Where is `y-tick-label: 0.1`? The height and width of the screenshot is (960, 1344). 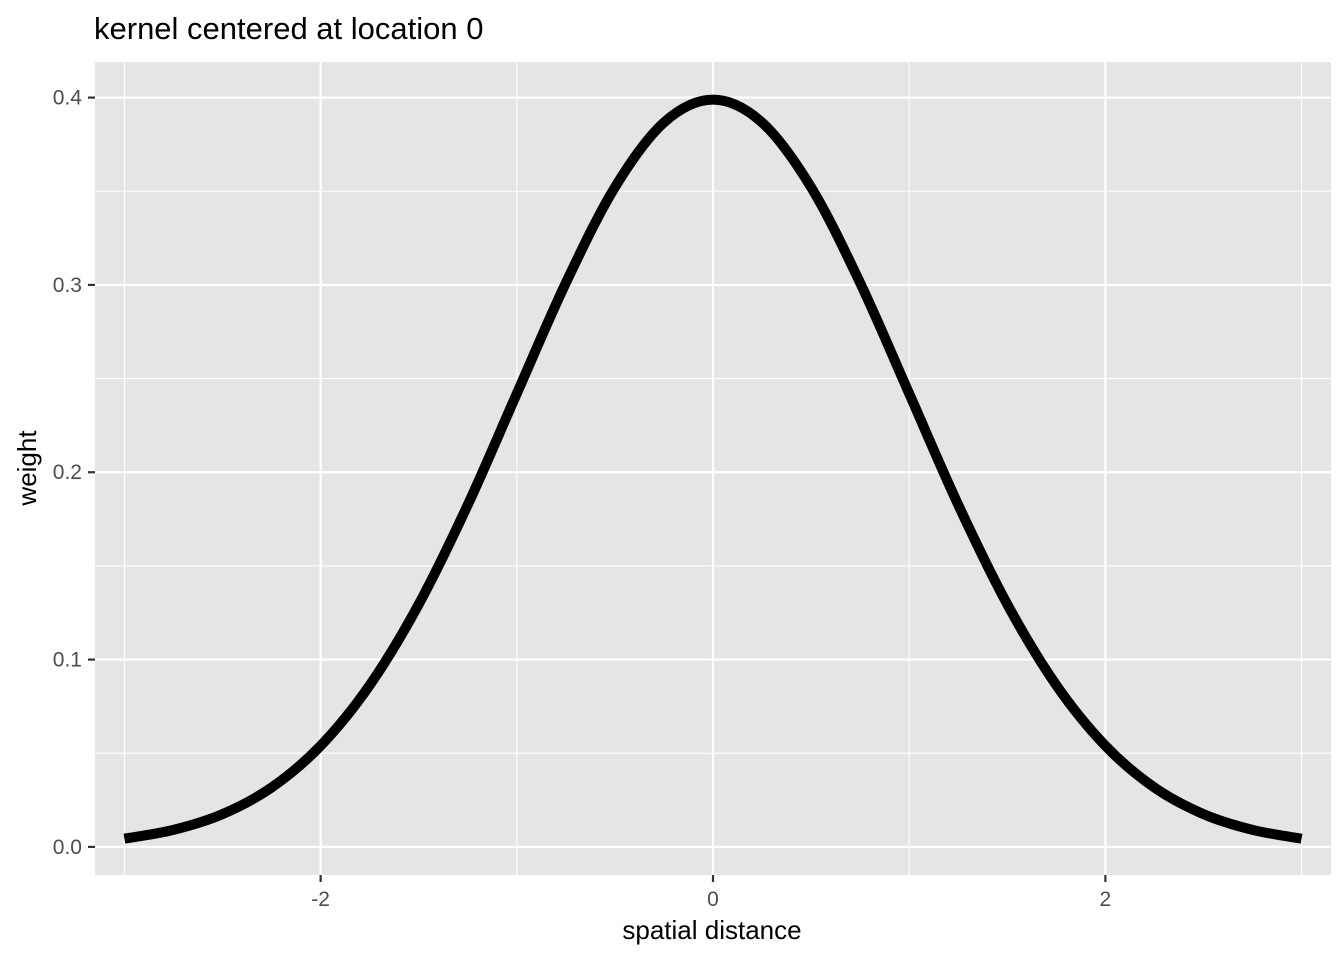 y-tick-label: 0.1 is located at coordinates (67, 660).